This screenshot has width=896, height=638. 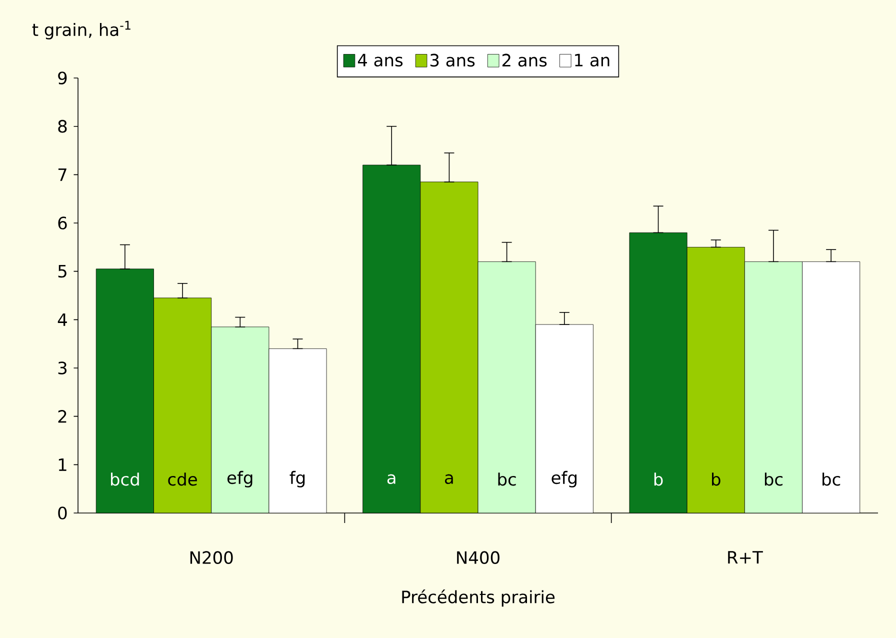 I want to click on y-axis-title: t grain, ha$^{-1}$, so click(x=81, y=30).